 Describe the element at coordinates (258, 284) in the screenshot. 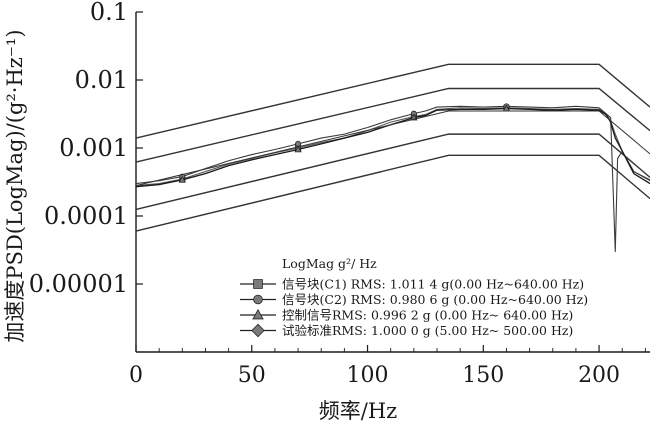

I see `square-marker` at that location.